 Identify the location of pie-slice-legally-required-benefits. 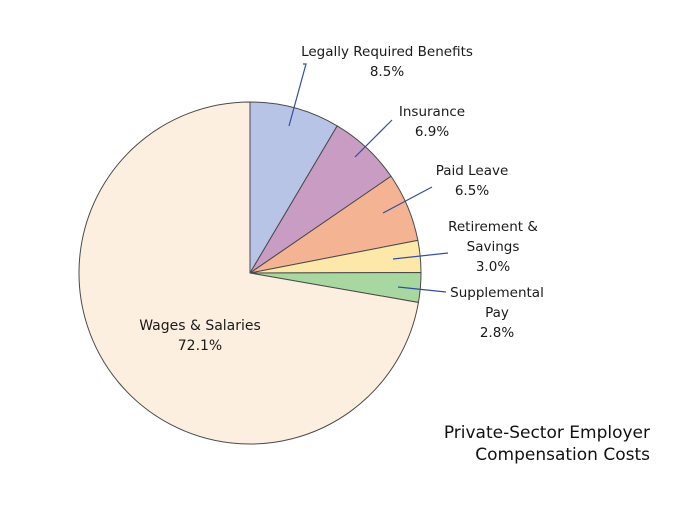
(293, 188).